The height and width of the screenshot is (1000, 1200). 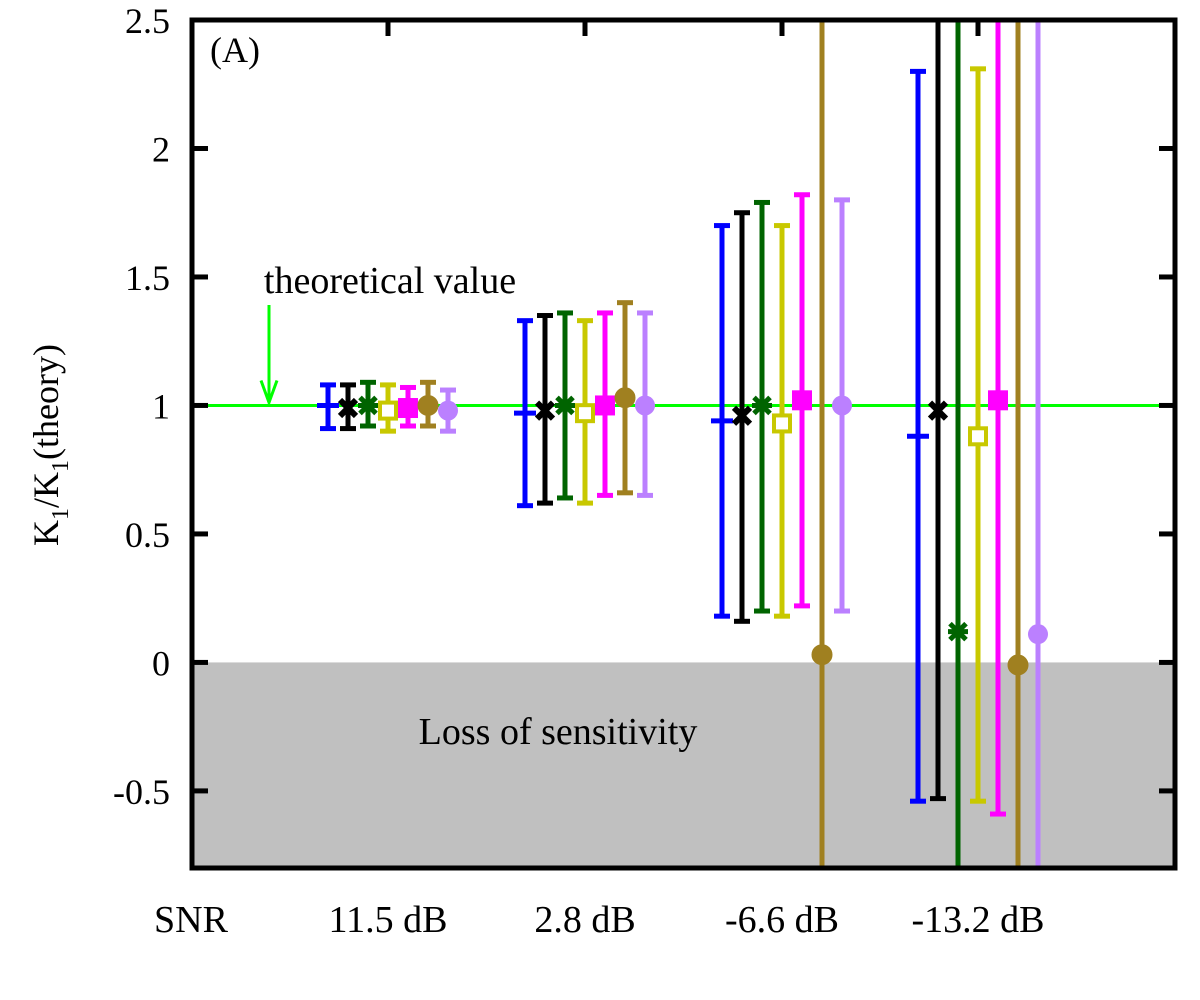 What do you see at coordinates (147, 278) in the screenshot?
I see `y-tick-label: 1.5` at bounding box center [147, 278].